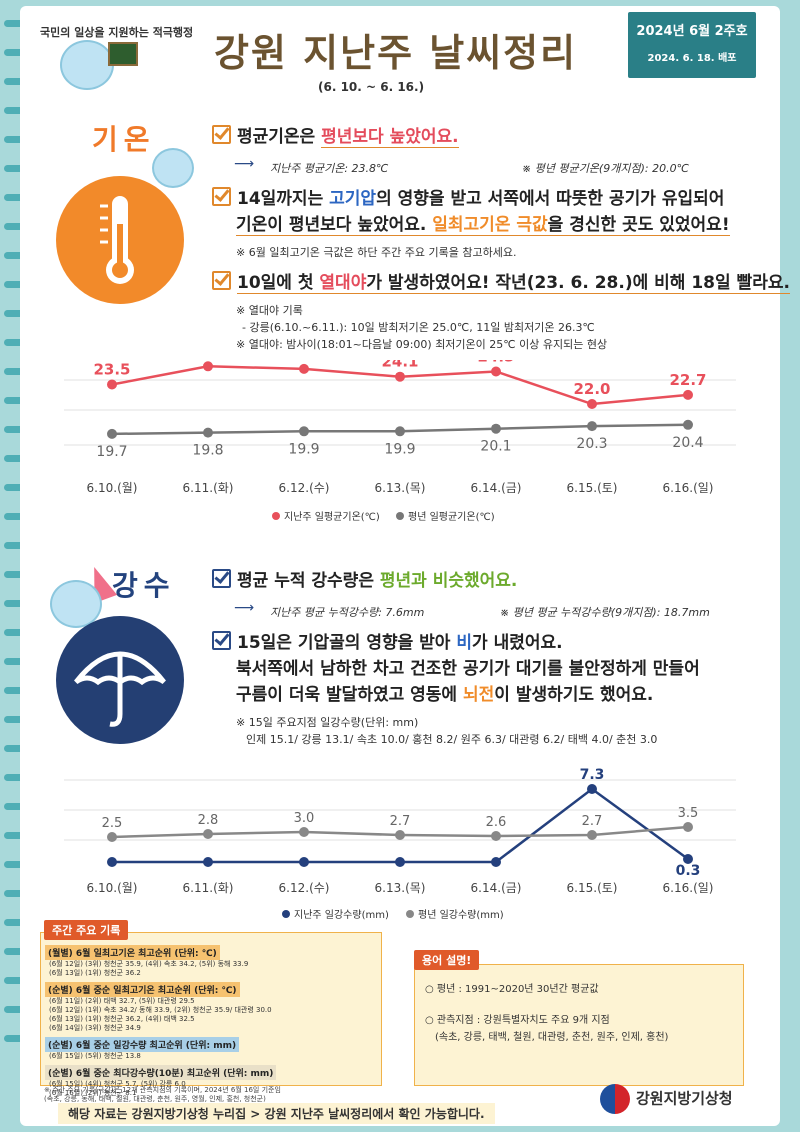  What do you see at coordinates (688, 871) in the screenshot?
I see `data-label: 0.3` at bounding box center [688, 871].